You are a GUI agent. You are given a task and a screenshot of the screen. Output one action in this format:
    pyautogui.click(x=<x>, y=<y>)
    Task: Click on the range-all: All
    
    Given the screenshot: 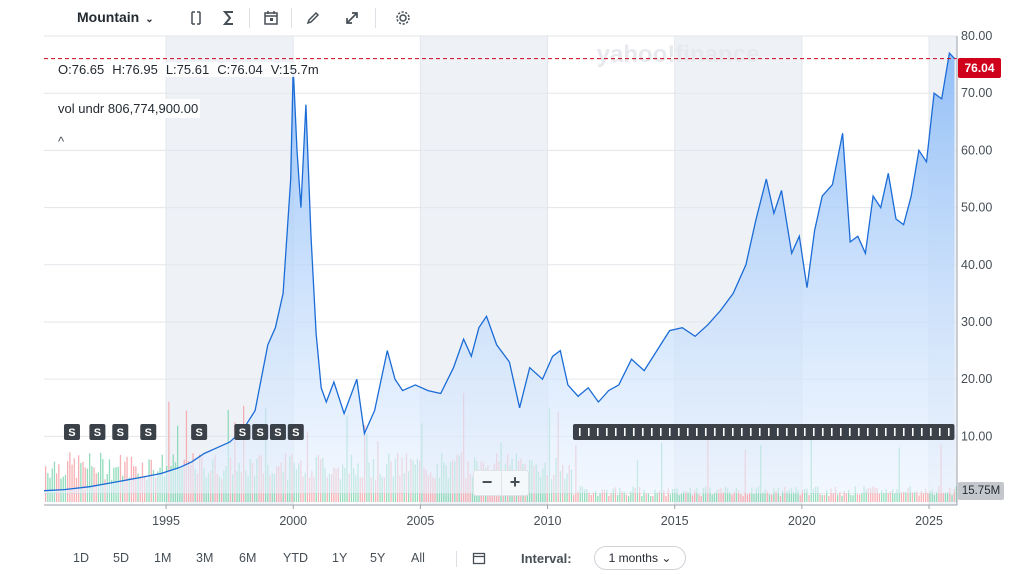 What is the action you would take?
    pyautogui.click(x=418, y=558)
    